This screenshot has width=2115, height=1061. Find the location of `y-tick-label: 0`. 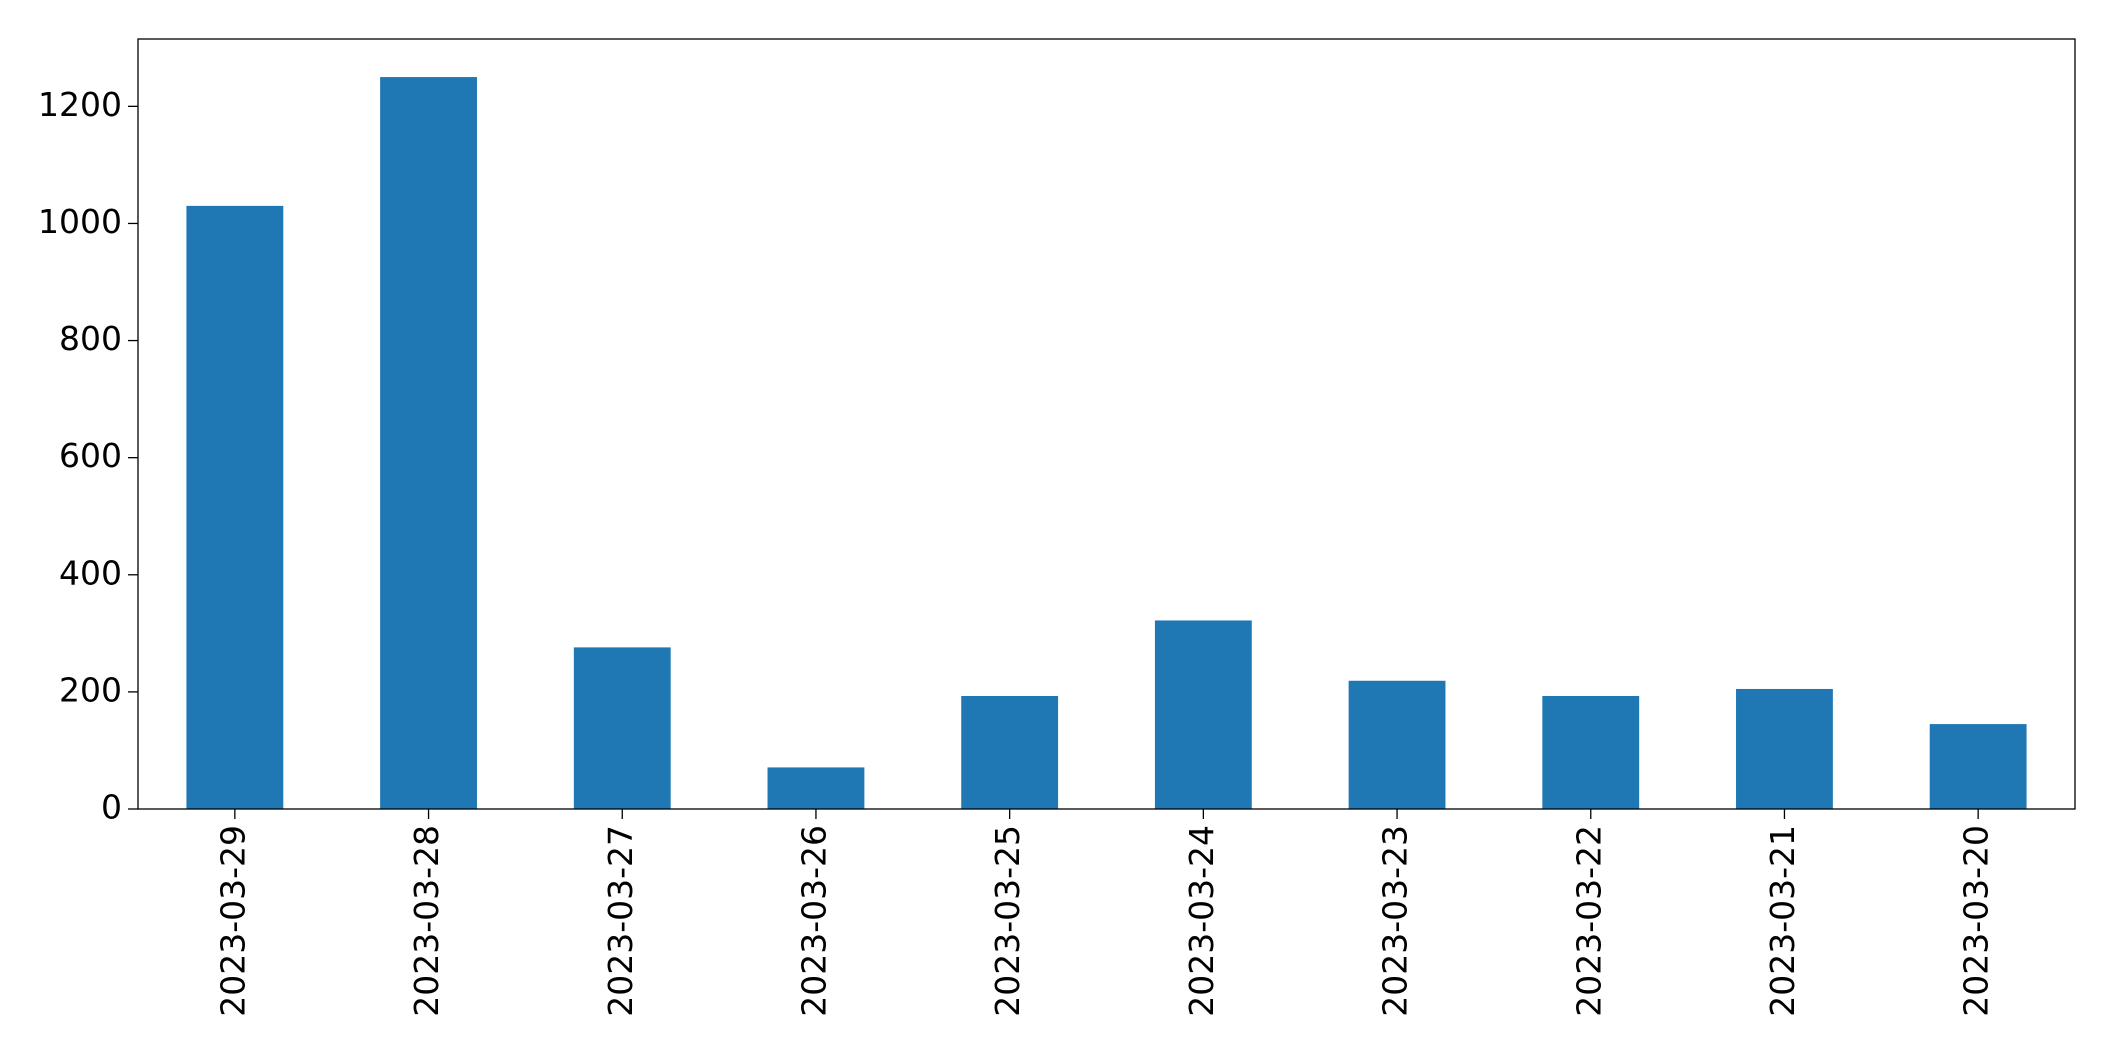

y-tick-label: 0 is located at coordinates (111, 807).